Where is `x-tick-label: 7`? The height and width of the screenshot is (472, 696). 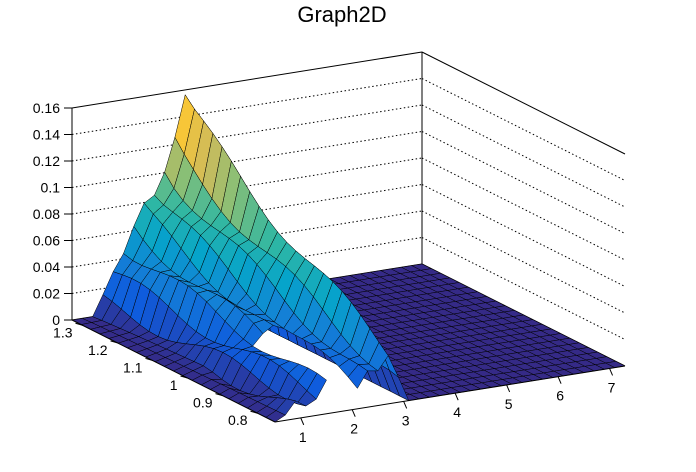 x-tick-label: 7 is located at coordinates (612, 387).